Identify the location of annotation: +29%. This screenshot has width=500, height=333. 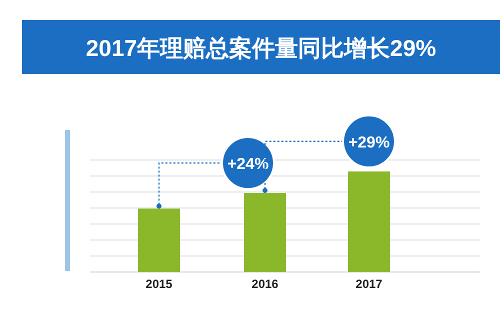
(369, 143).